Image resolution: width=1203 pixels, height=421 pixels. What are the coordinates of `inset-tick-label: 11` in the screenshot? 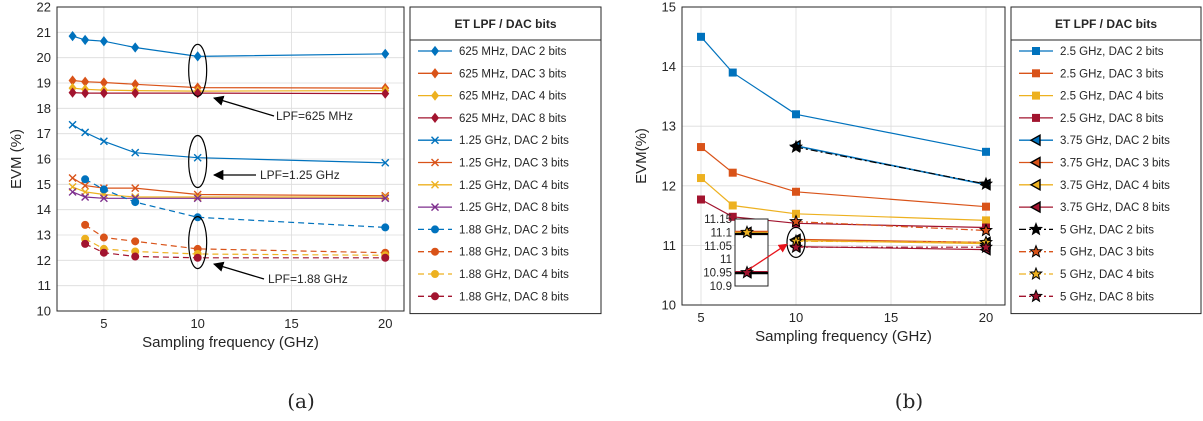 It's located at (726, 260).